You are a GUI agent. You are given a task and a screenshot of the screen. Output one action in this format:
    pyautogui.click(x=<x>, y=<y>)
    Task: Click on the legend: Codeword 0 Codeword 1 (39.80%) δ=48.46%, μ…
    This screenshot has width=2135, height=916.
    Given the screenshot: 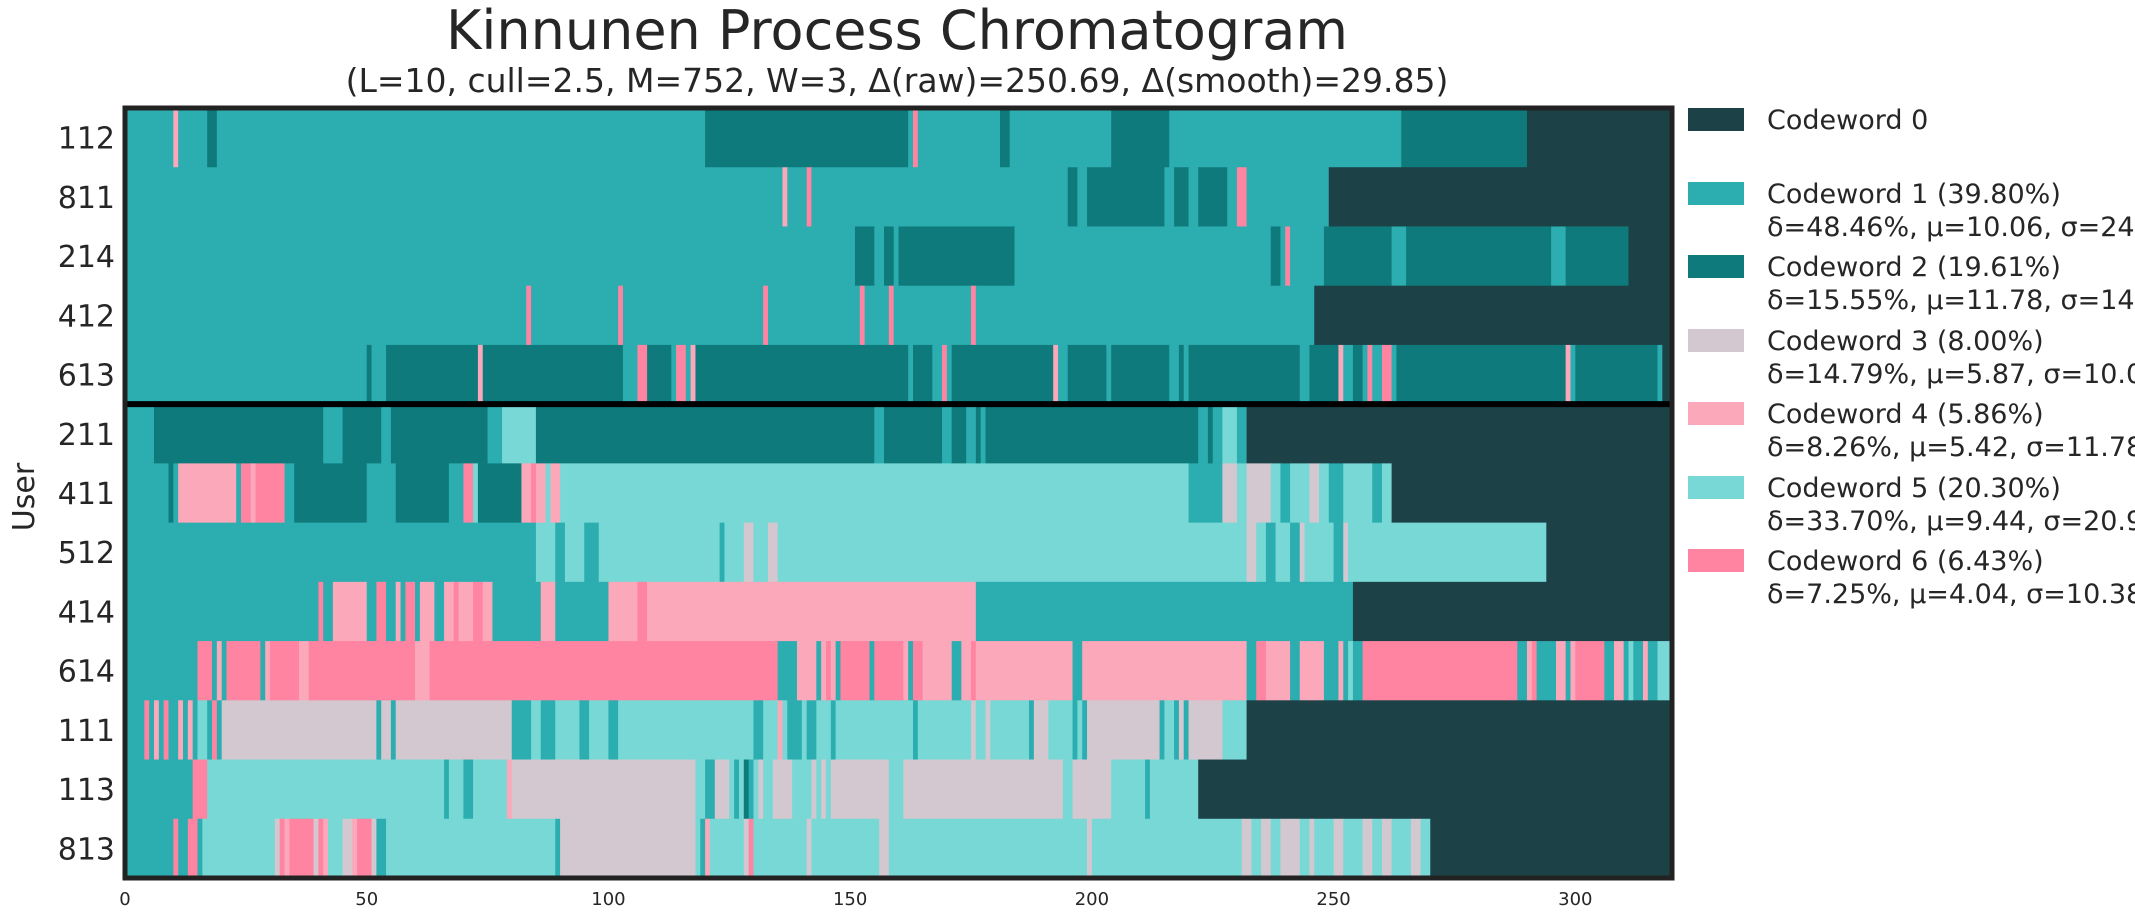 What is the action you would take?
    pyautogui.click(x=1911, y=361)
    